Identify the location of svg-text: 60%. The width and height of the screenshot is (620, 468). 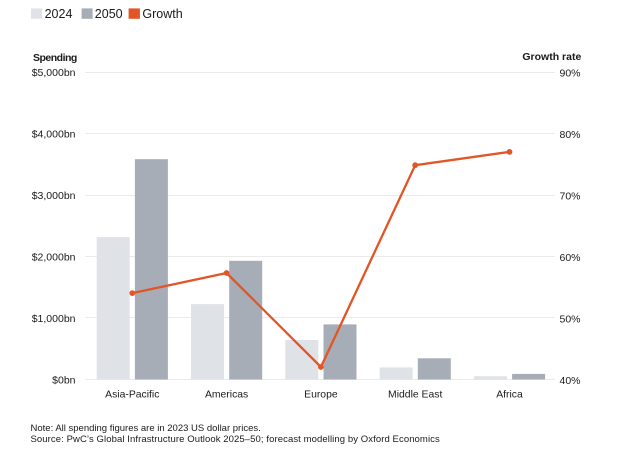
(569, 258).